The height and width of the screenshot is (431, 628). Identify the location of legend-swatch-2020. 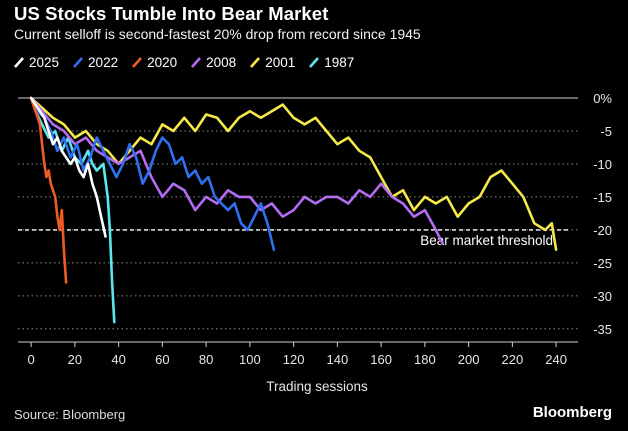
(137, 62).